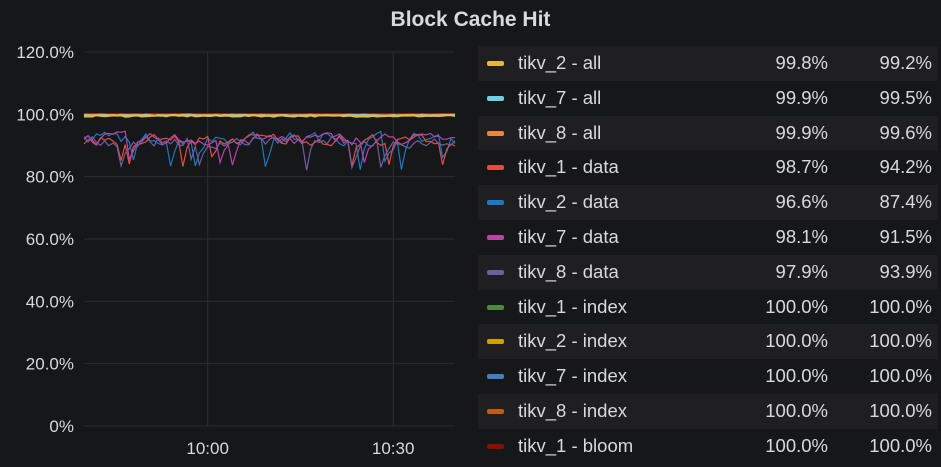 The height and width of the screenshot is (467, 941). I want to click on legend-value-min: 99.6%, so click(905, 132).